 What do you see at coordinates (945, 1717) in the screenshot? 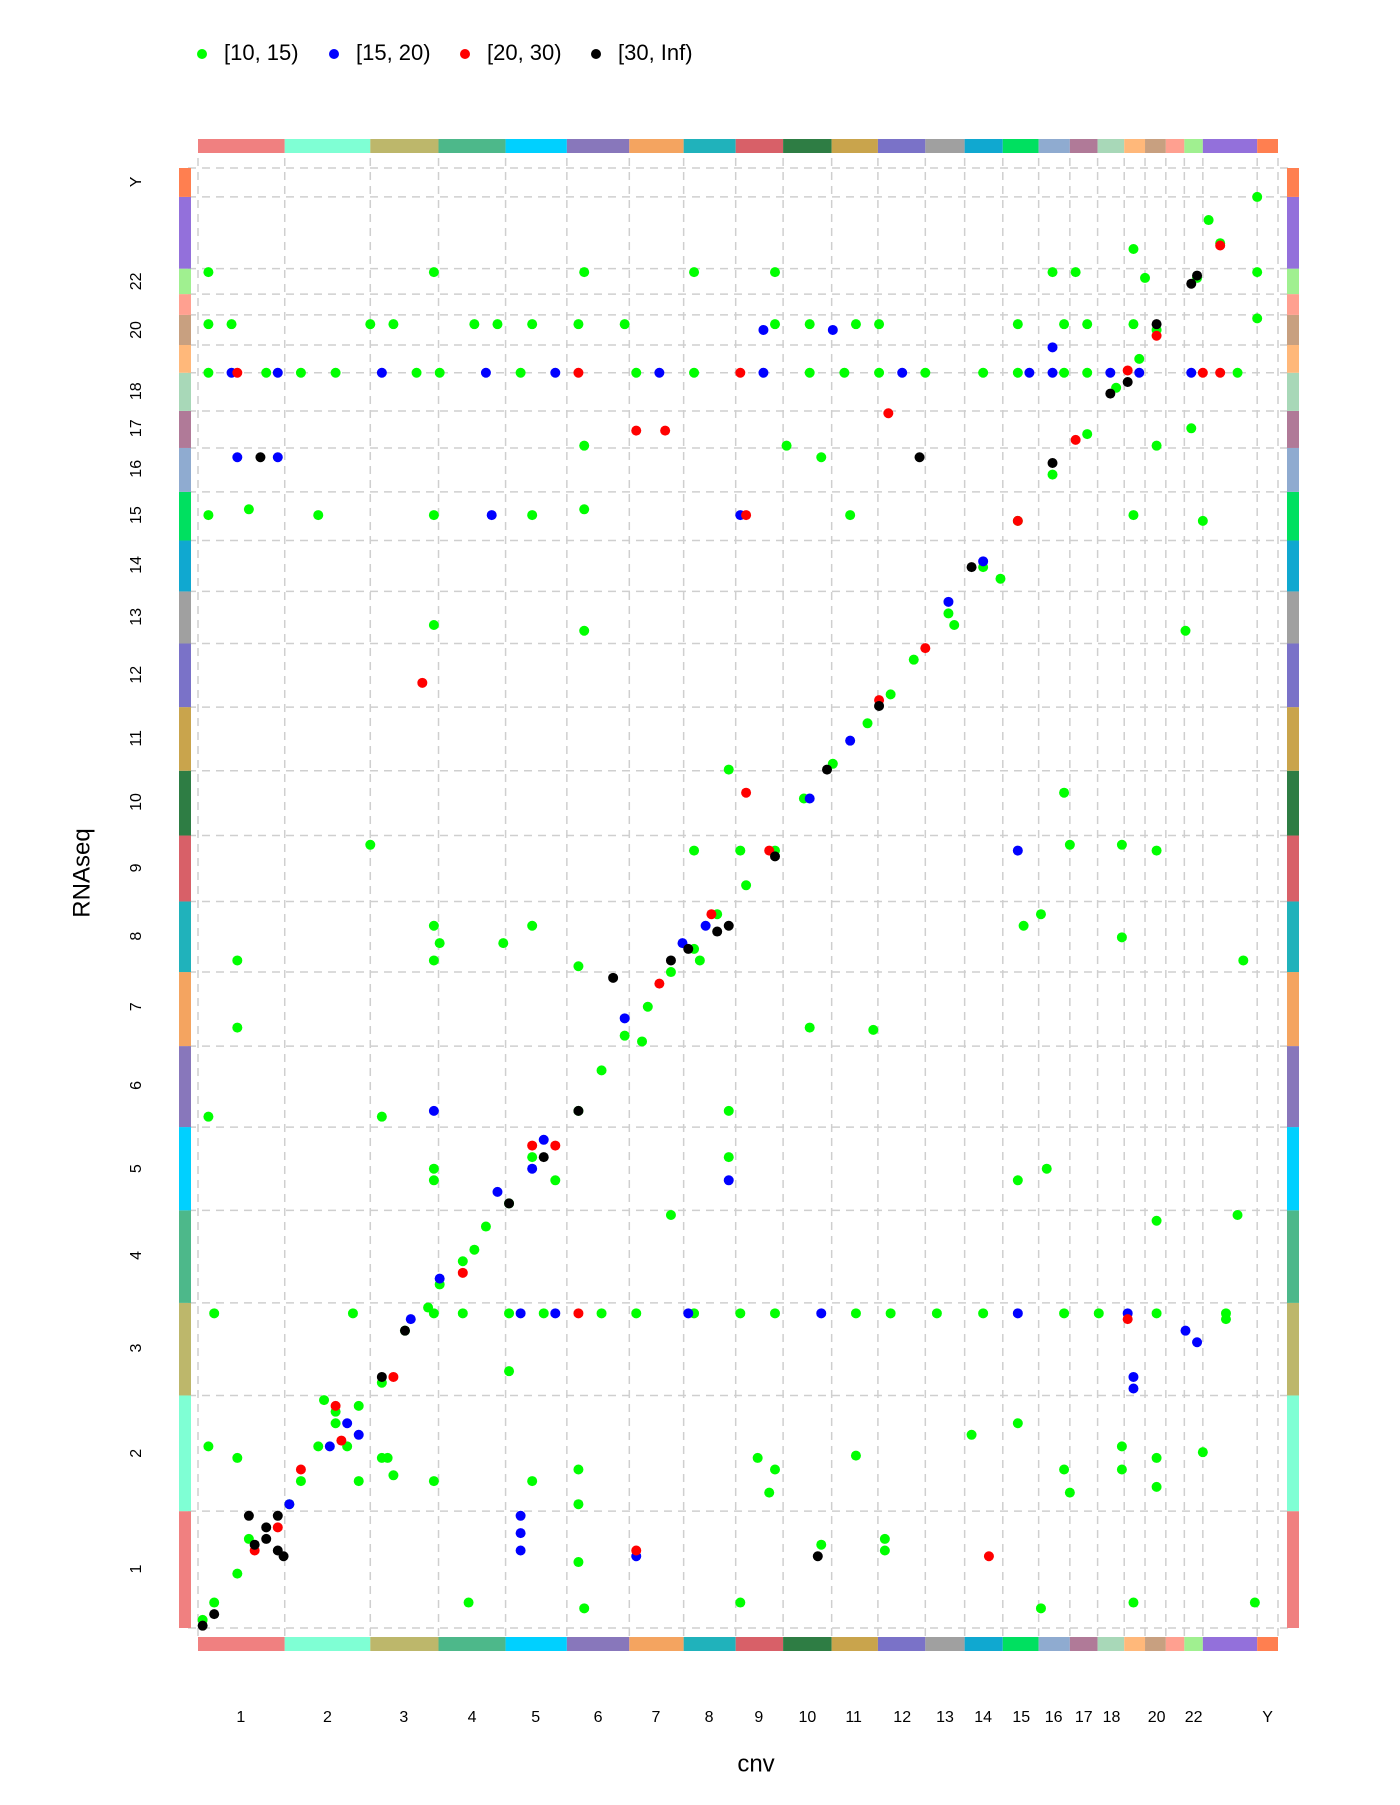
I see `x-tick-label: 13` at bounding box center [945, 1717].